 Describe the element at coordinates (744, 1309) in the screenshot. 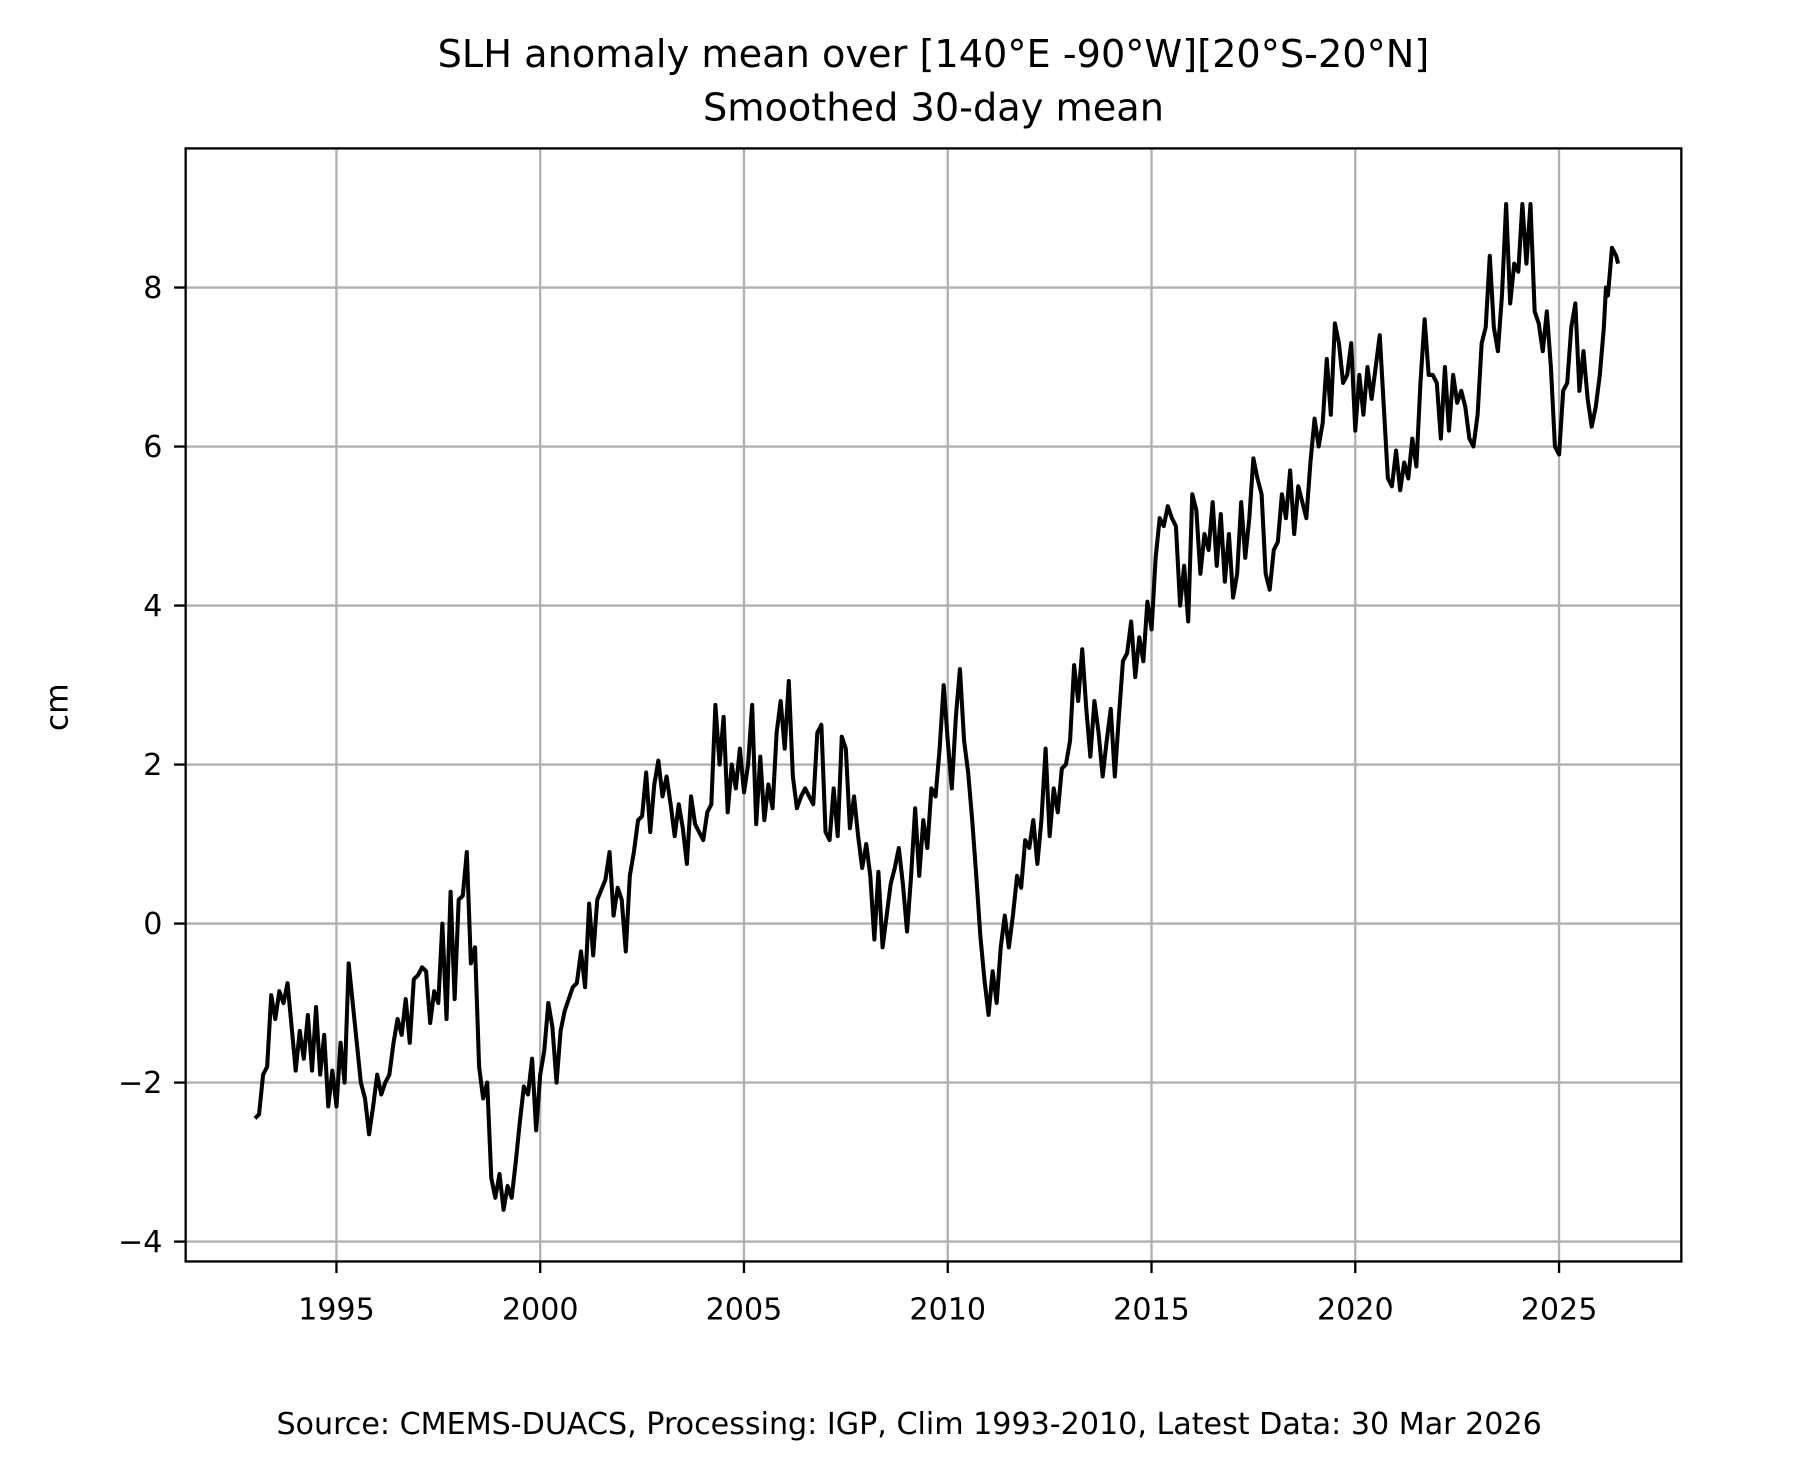

I see `x-tick-label: 2005` at that location.